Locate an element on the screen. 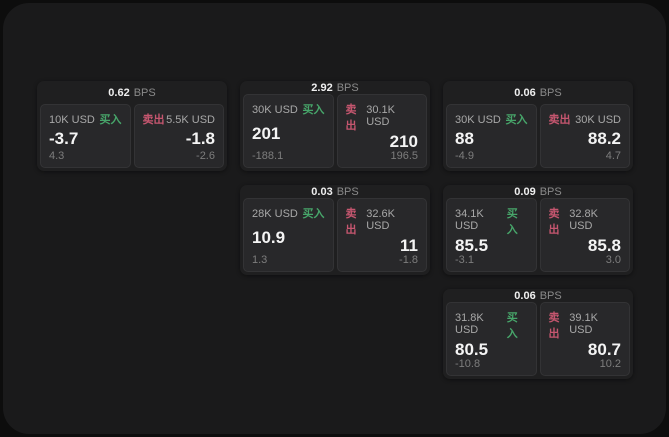  sell-sub-value: -1.8 is located at coordinates (408, 260).